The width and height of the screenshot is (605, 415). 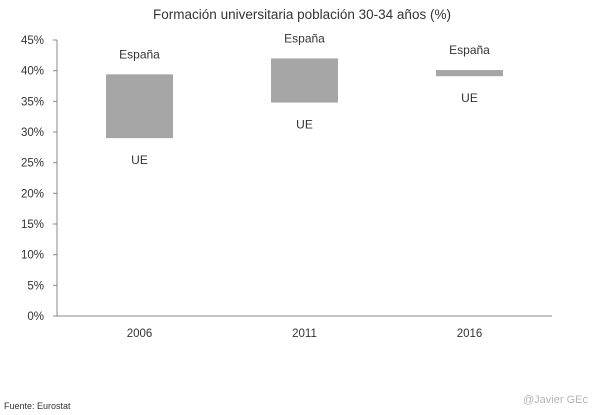 I want to click on x-categories: 2006 2011 2016, so click(x=305, y=334).